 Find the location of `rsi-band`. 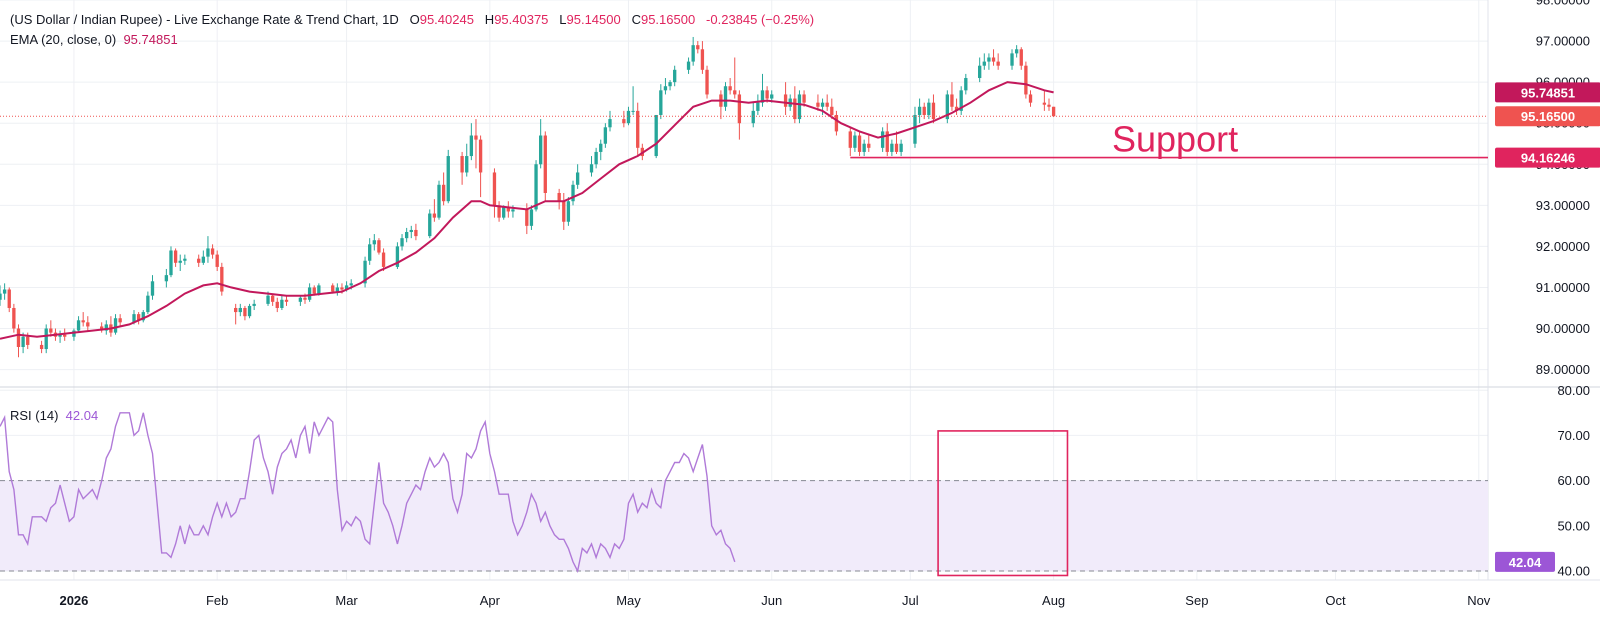

rsi-band is located at coordinates (744, 525).